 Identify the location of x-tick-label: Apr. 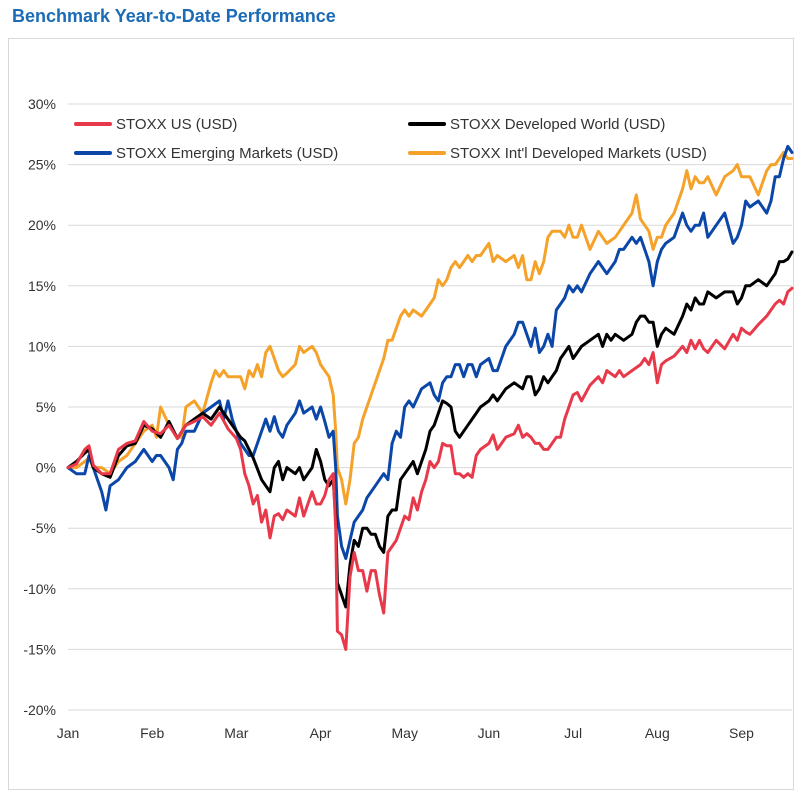
(321, 733).